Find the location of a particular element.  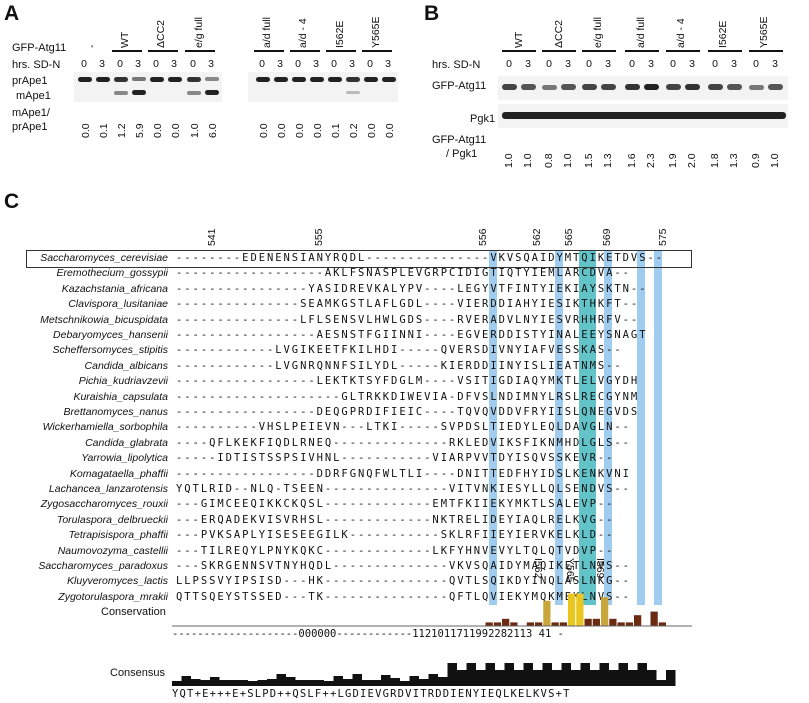

a-band-mape1 is located at coordinates (121, 93).